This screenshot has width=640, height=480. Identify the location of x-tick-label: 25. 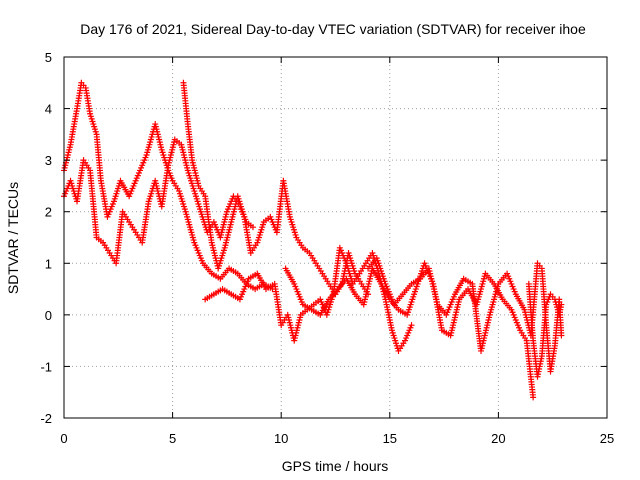
(607, 438).